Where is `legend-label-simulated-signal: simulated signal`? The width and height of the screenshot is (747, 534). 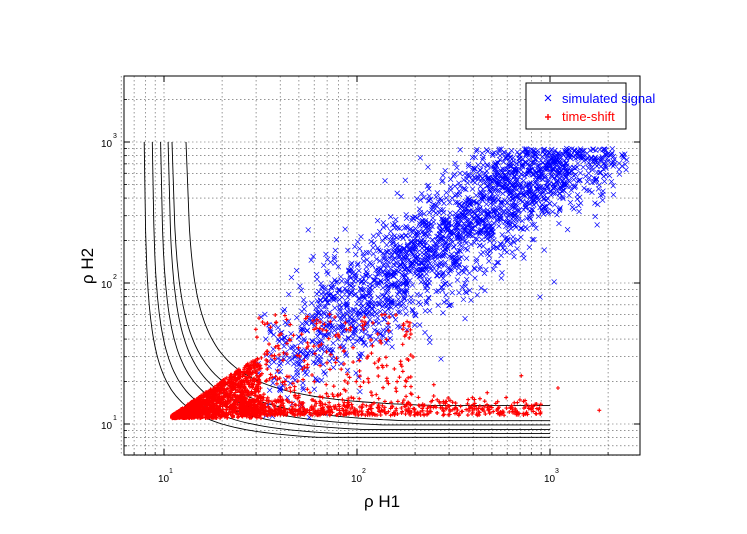
legend-label-simulated-signal: simulated signal is located at coordinates (608, 98).